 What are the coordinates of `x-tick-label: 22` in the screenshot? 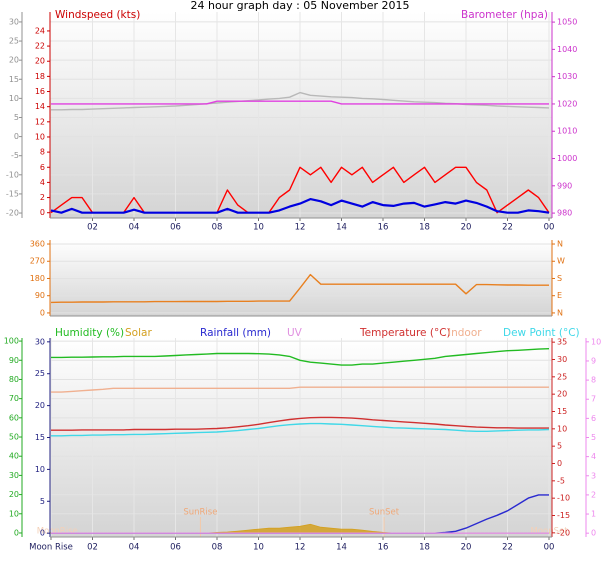 It's located at (507, 548).